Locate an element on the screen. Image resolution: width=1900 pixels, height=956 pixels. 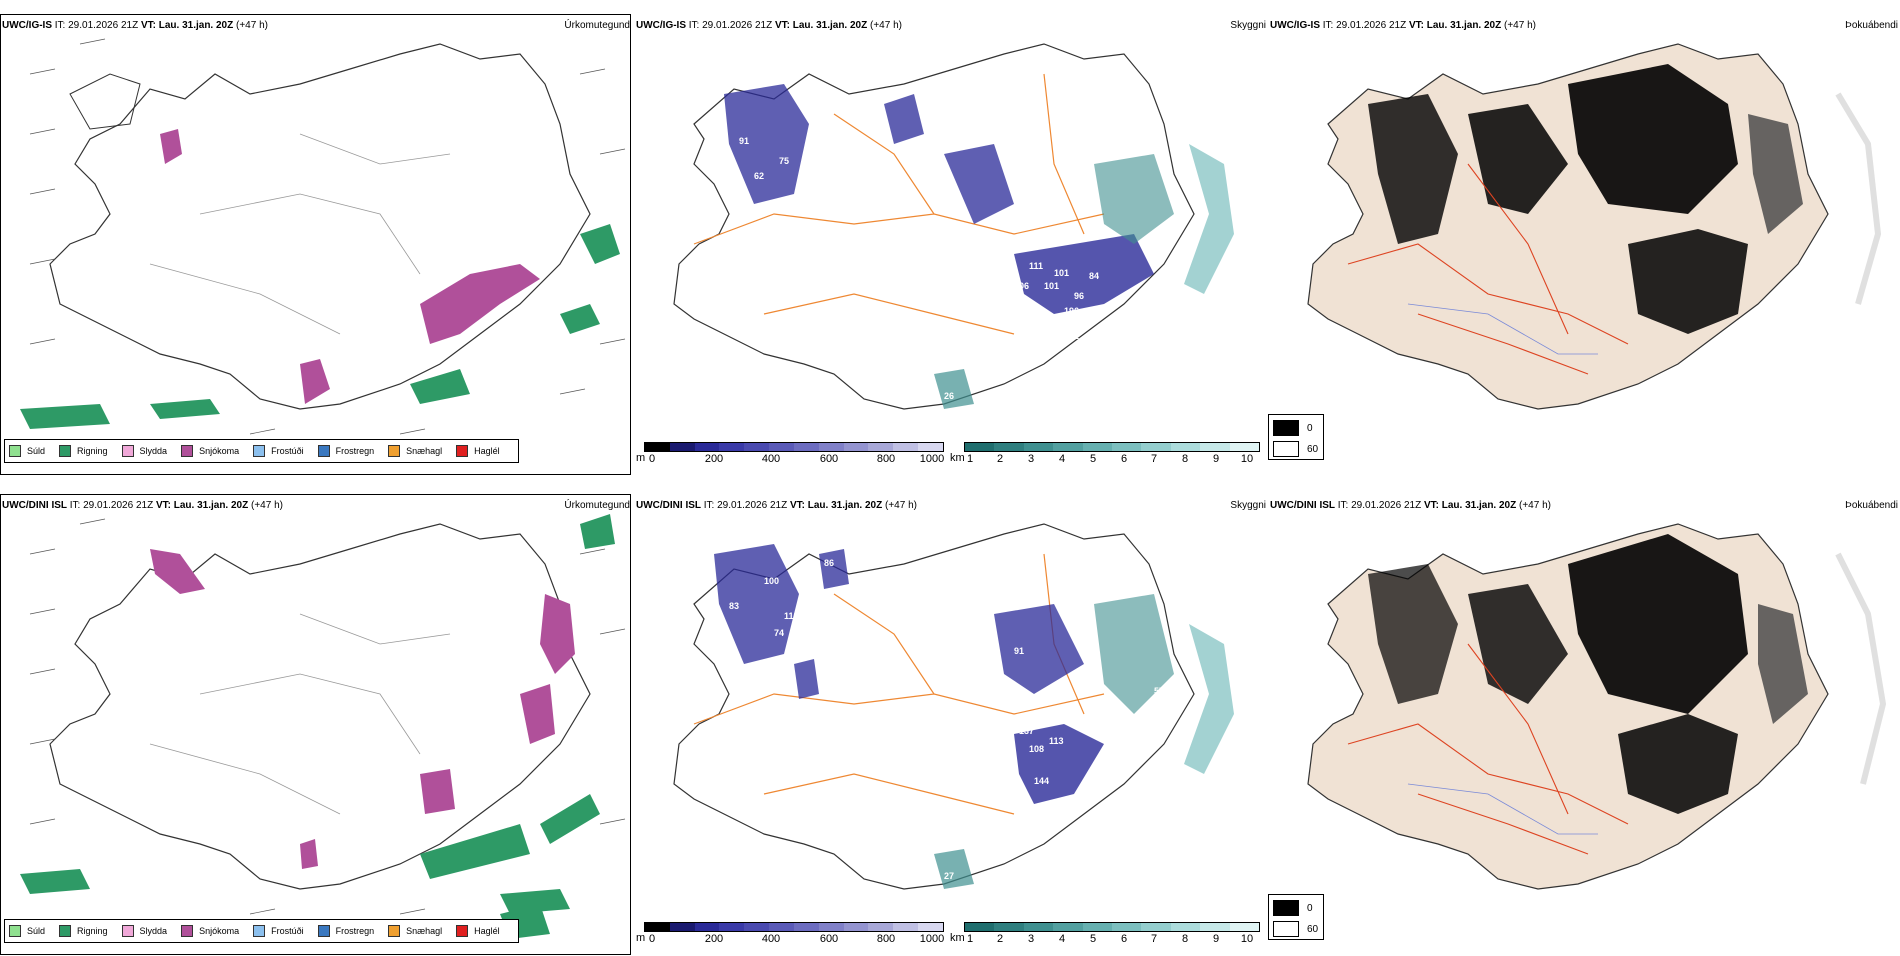
tick-label: 600 is located at coordinates (829, 939).